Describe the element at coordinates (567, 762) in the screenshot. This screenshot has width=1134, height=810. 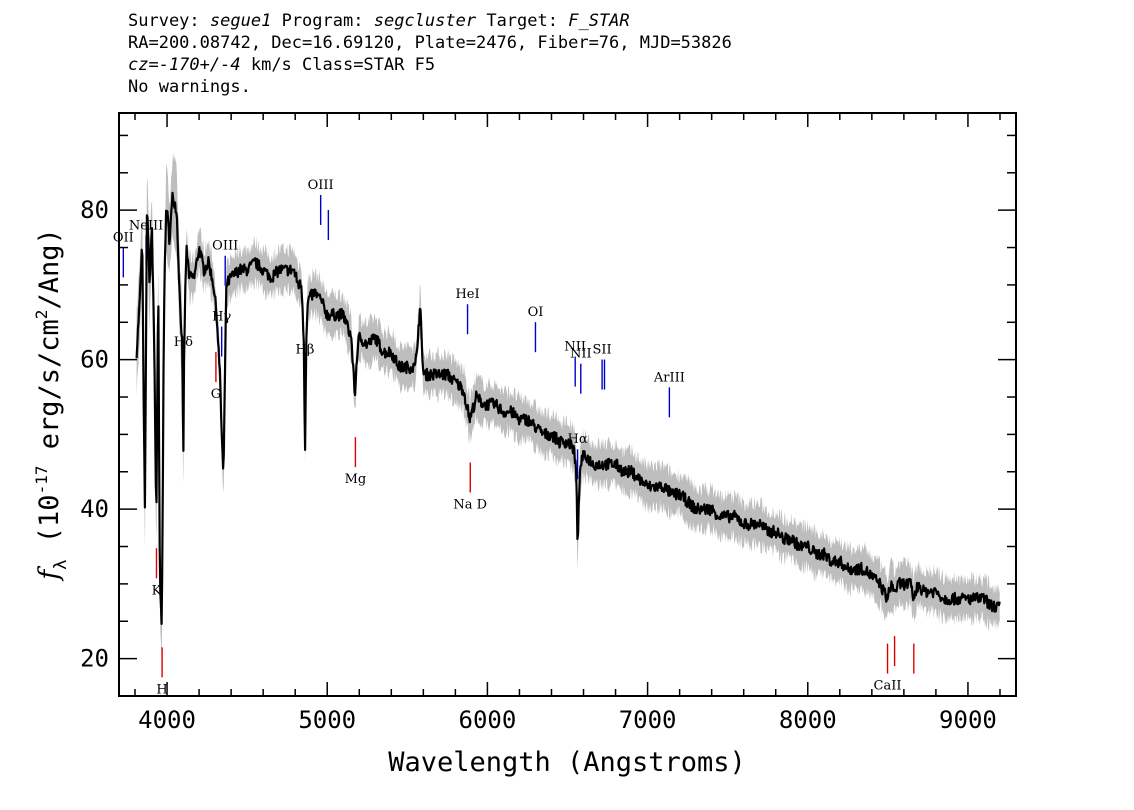
I see `x-axis-label: Wavelength (Angstroms)` at that location.